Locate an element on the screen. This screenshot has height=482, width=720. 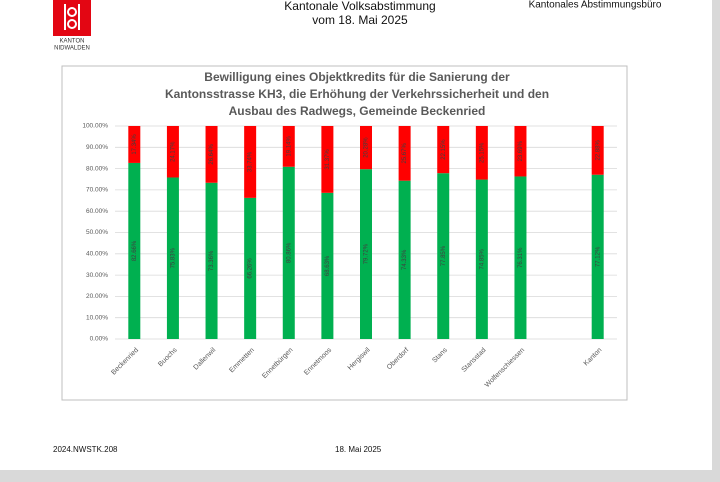
y-tick-label: 30.00% is located at coordinates (97, 275).